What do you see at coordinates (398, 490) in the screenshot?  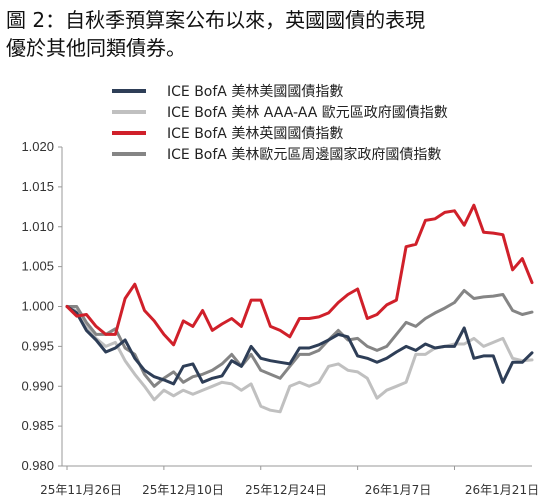 I see `x-tick-label: 26年1月7日` at bounding box center [398, 490].